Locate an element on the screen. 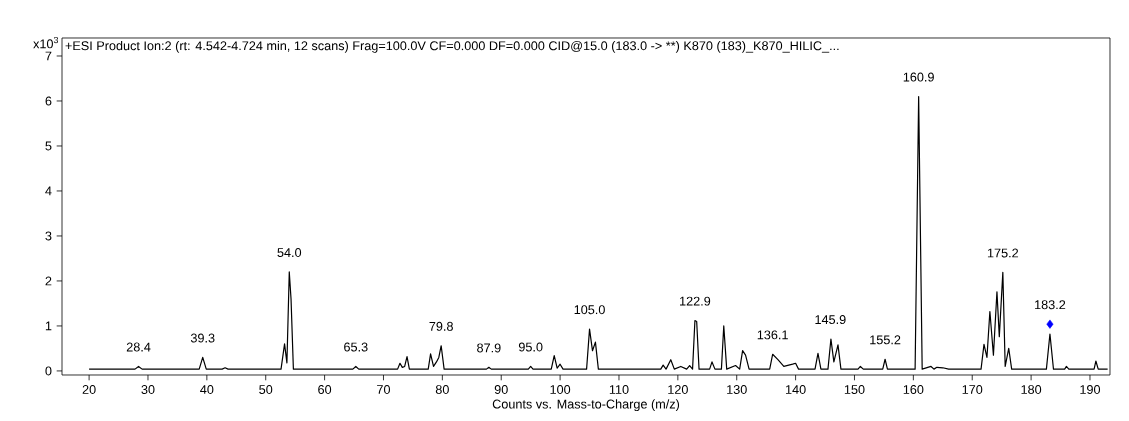 This screenshot has height=421, width=1129. annotation: 39.3 is located at coordinates (202, 338).